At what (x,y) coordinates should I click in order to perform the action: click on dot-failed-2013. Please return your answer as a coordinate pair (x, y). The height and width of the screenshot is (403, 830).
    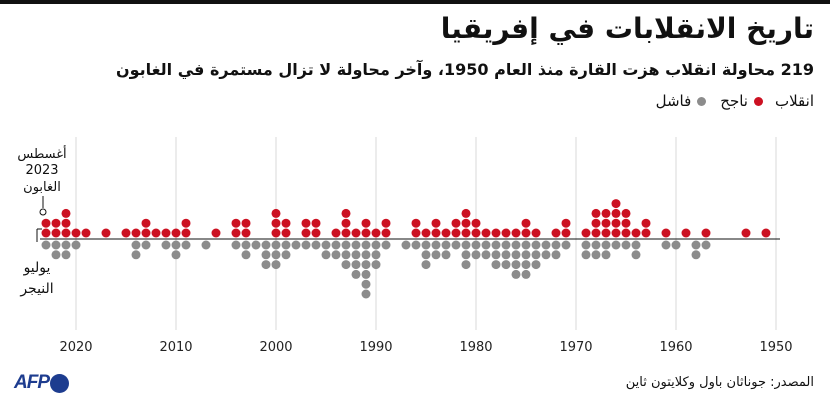
    Looking at the image, I should click on (146, 245).